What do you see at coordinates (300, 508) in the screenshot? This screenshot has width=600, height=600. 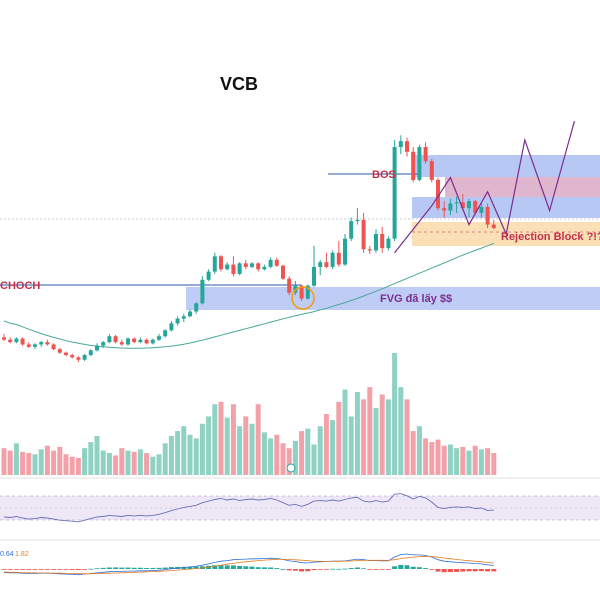 I see `rsi-panel` at bounding box center [300, 508].